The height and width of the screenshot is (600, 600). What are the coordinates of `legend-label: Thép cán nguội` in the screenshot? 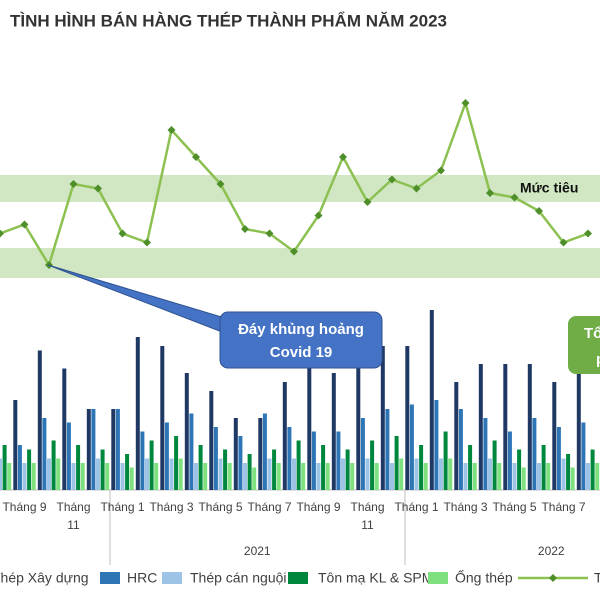 It's located at (238, 578).